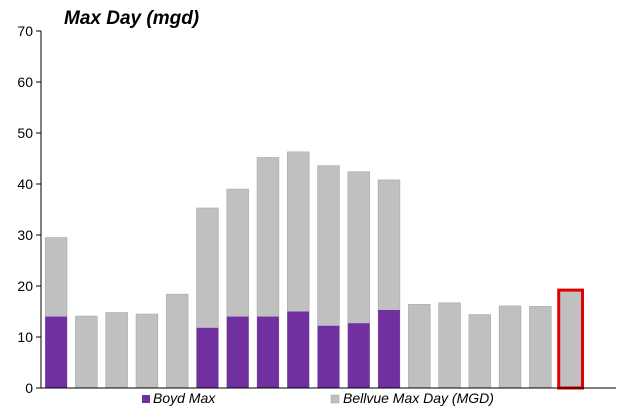 This screenshot has height=414, width=619. Describe the element at coordinates (335, 399) in the screenshot. I see `legend-swatch-bellvue-max-day` at that location.